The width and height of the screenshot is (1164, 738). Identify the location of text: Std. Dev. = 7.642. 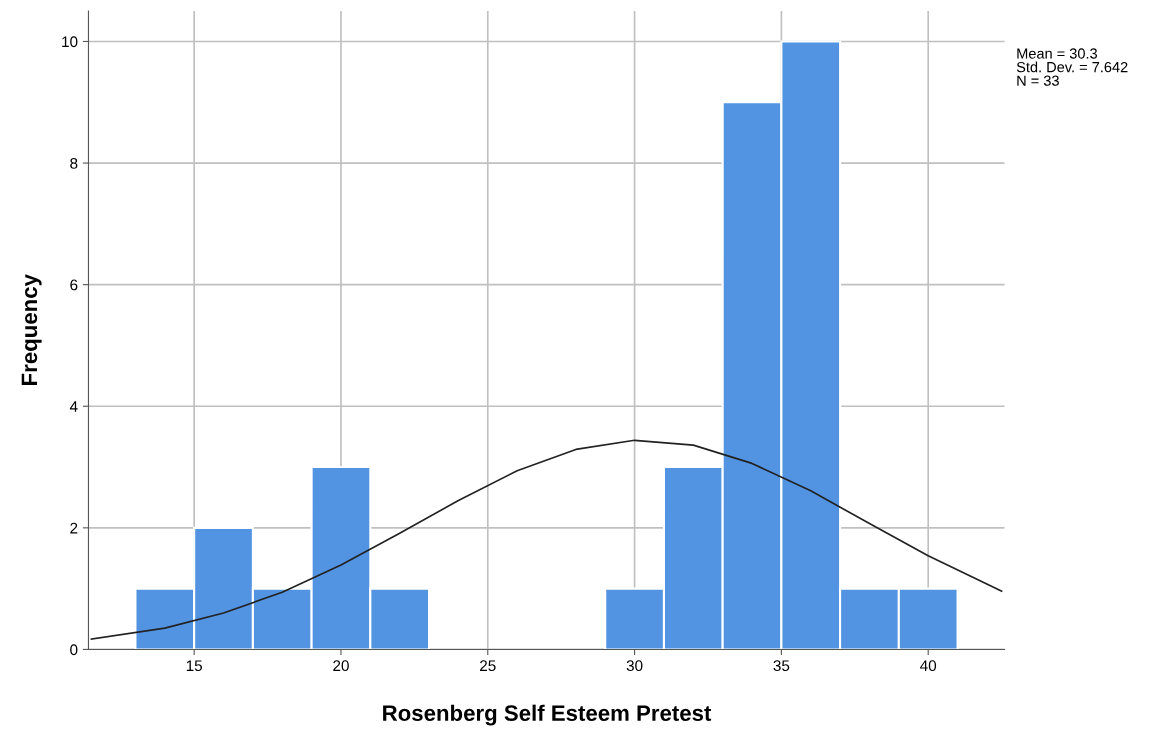
(1072, 67).